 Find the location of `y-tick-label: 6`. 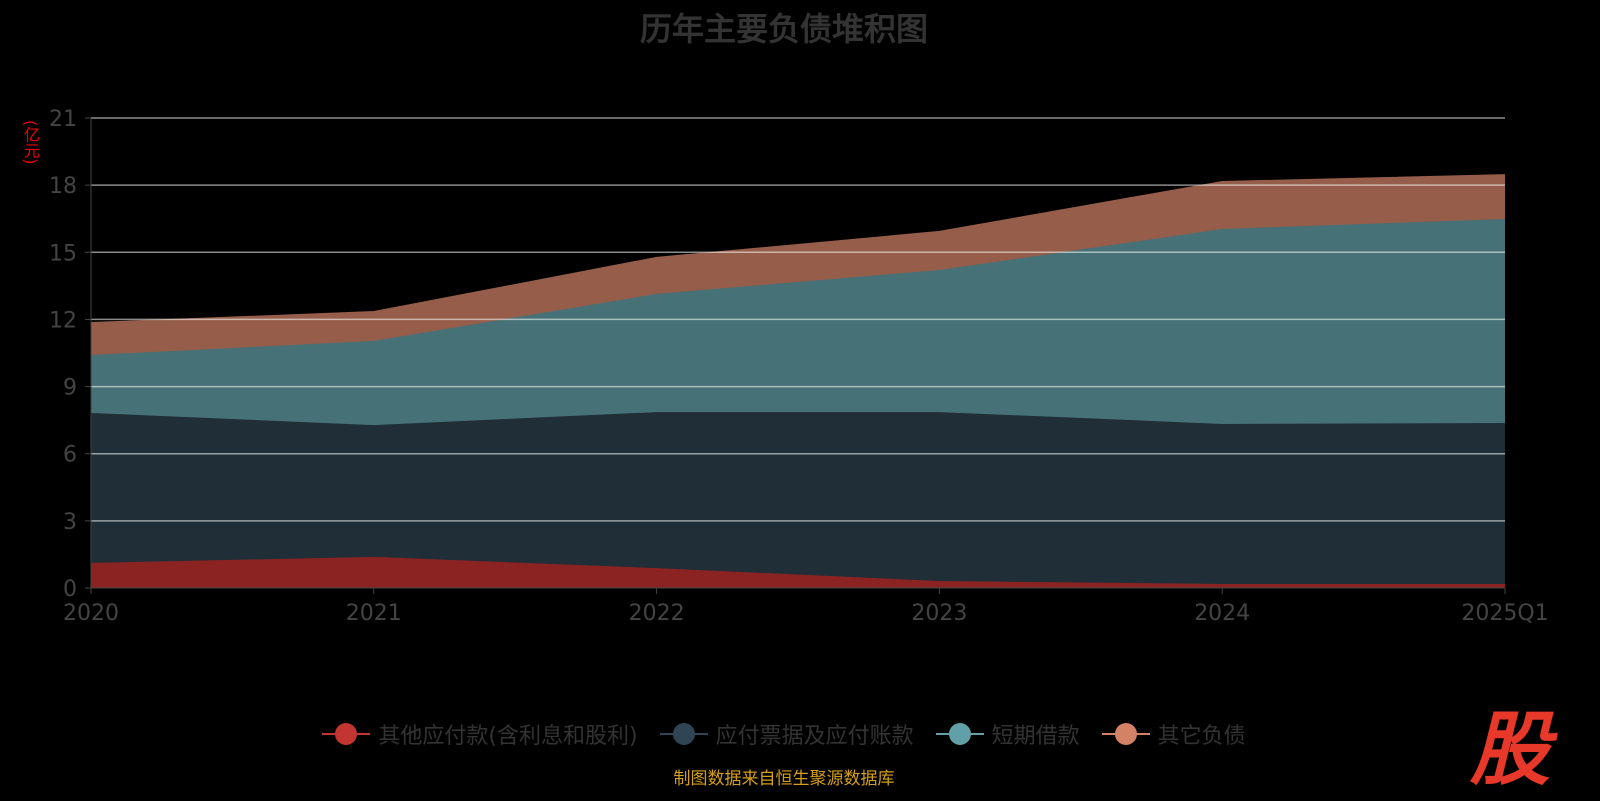

y-tick-label: 6 is located at coordinates (70, 455).